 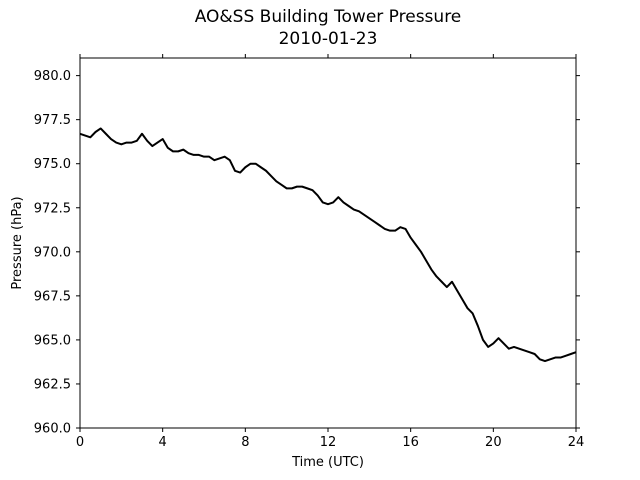 What do you see at coordinates (245, 442) in the screenshot?
I see `x-tick-label: 8` at bounding box center [245, 442].